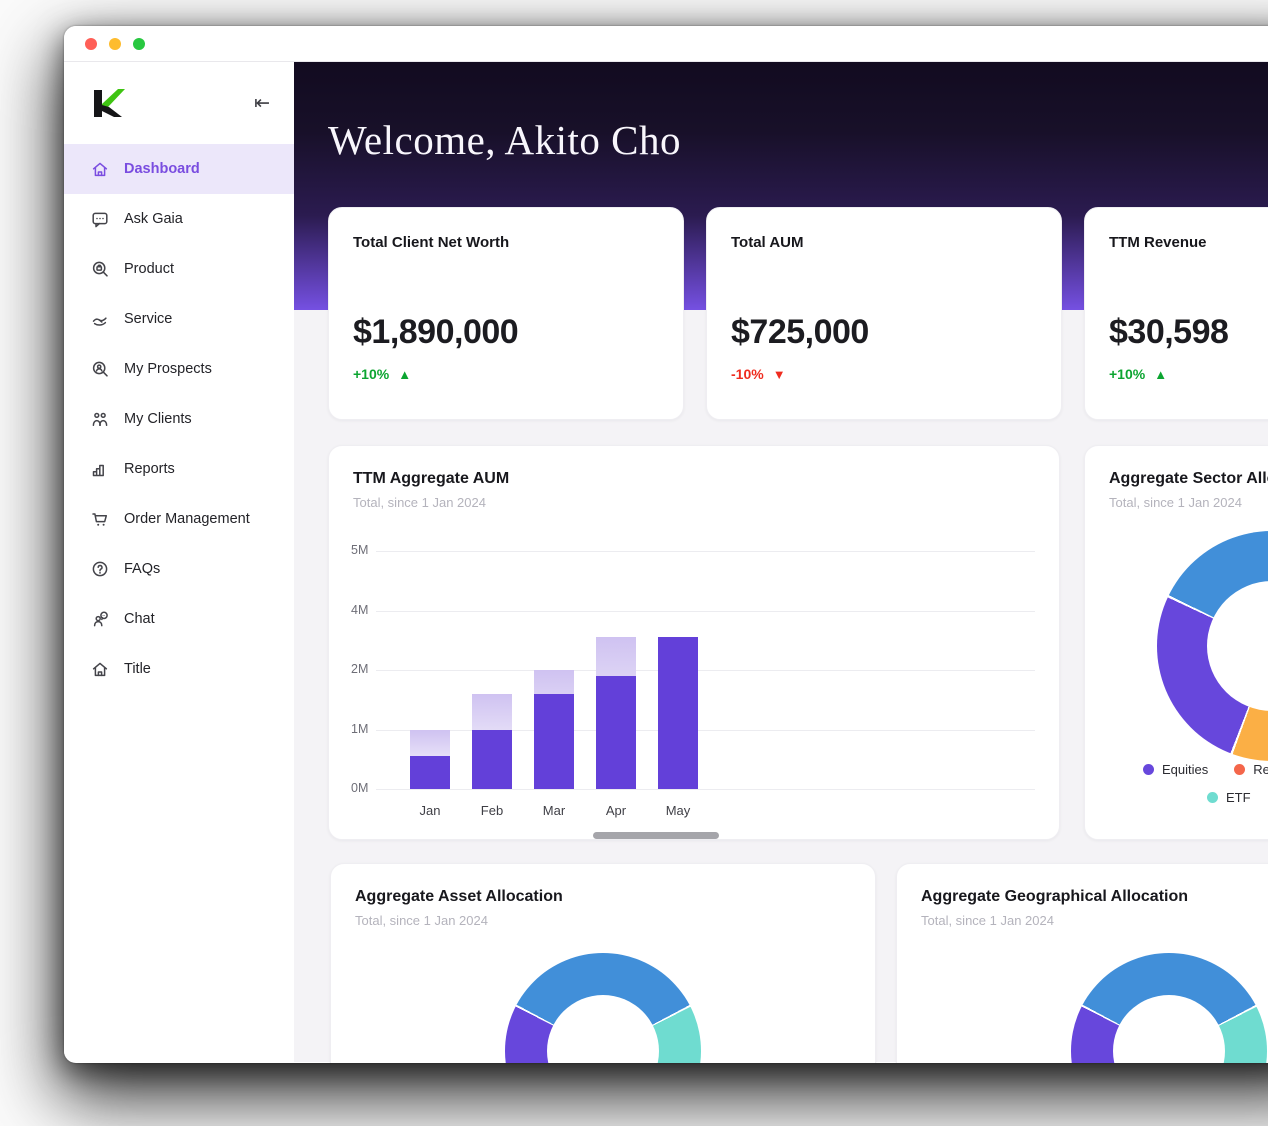  What do you see at coordinates (98, 470) in the screenshot?
I see `reports-chart-icon` at bounding box center [98, 470].